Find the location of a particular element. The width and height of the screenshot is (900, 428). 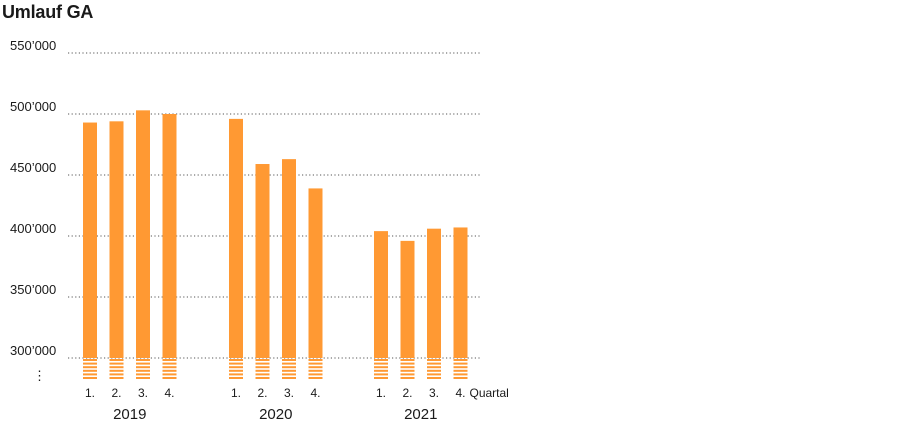

y-tick-label: 300’000 is located at coordinates (33, 350).